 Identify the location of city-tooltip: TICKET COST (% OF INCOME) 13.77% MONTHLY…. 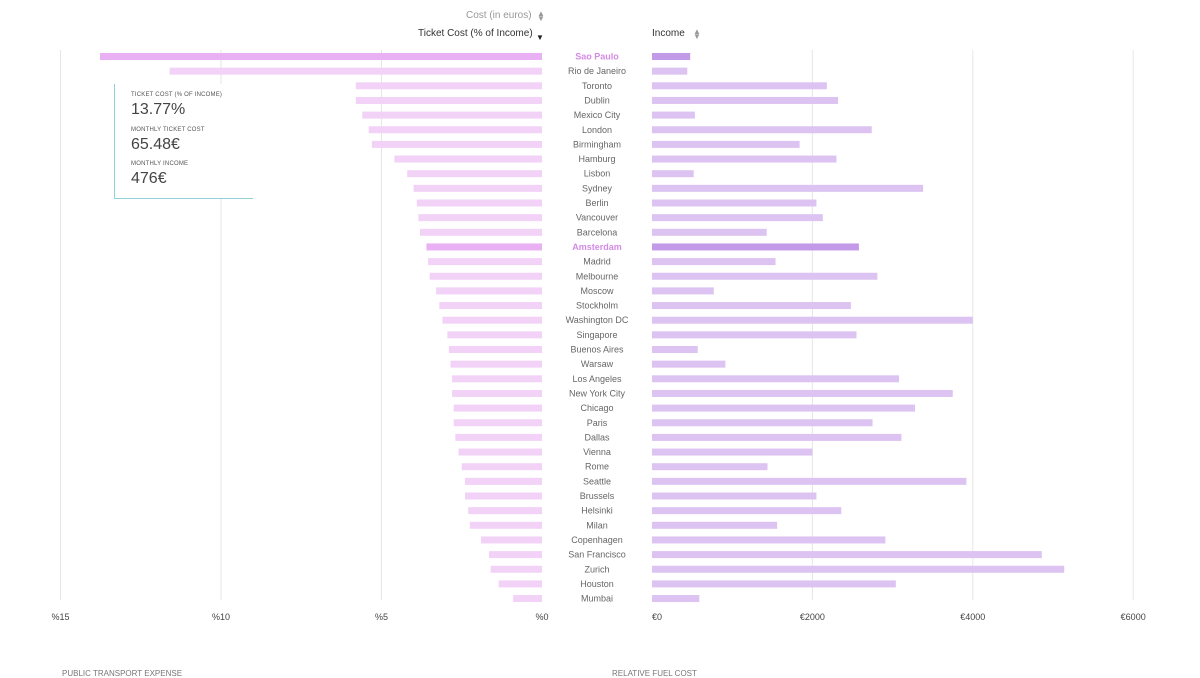
(183, 141).